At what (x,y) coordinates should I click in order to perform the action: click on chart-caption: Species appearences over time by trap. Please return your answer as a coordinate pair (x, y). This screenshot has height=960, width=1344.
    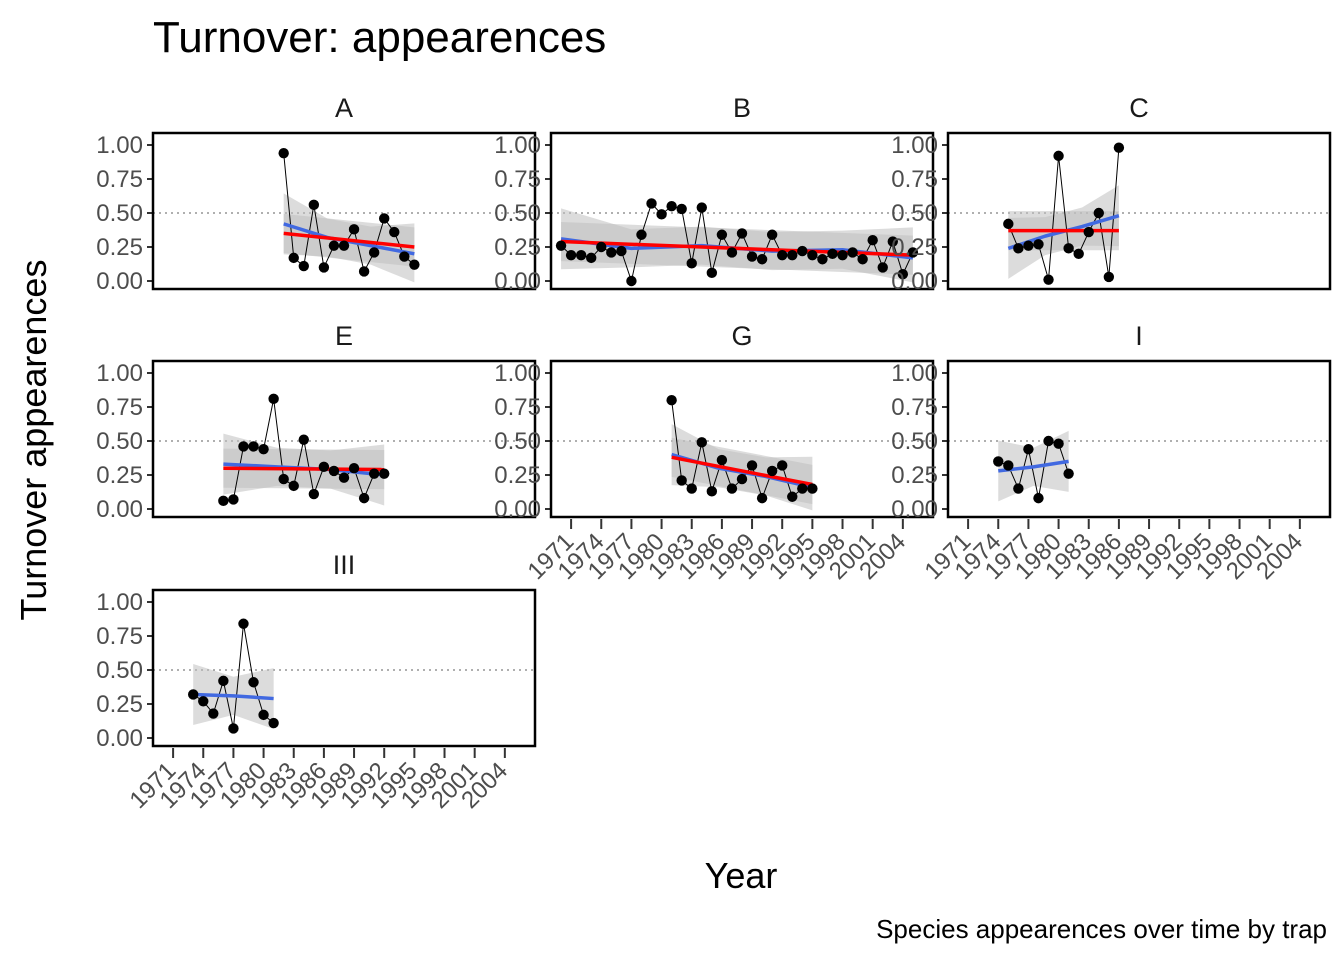
    Looking at the image, I should click on (1101, 929).